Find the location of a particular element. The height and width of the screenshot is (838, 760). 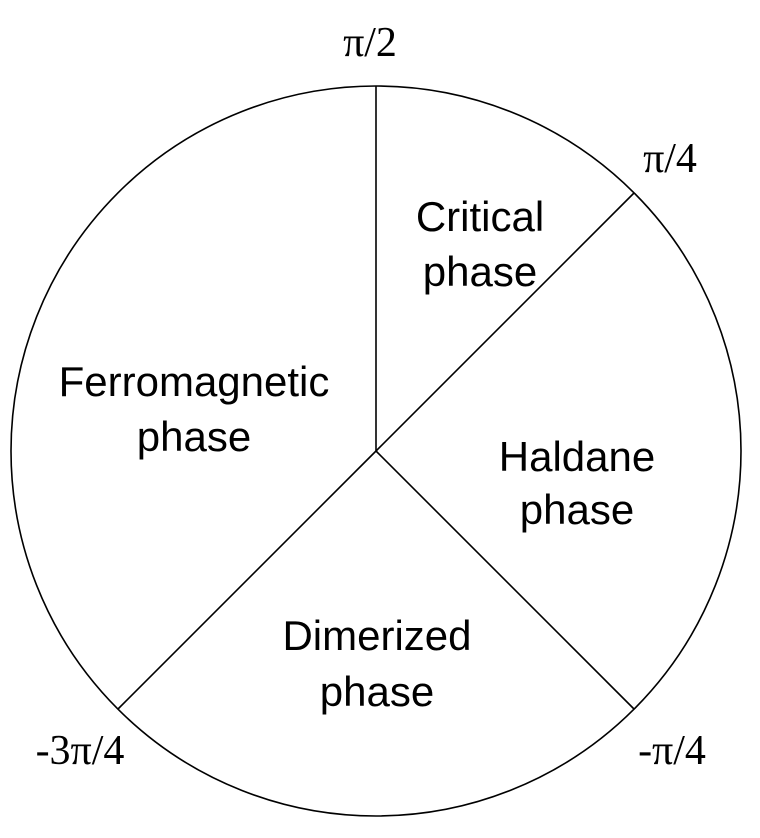

dimerized-phase-line1: Dimerized is located at coordinates (376, 635).